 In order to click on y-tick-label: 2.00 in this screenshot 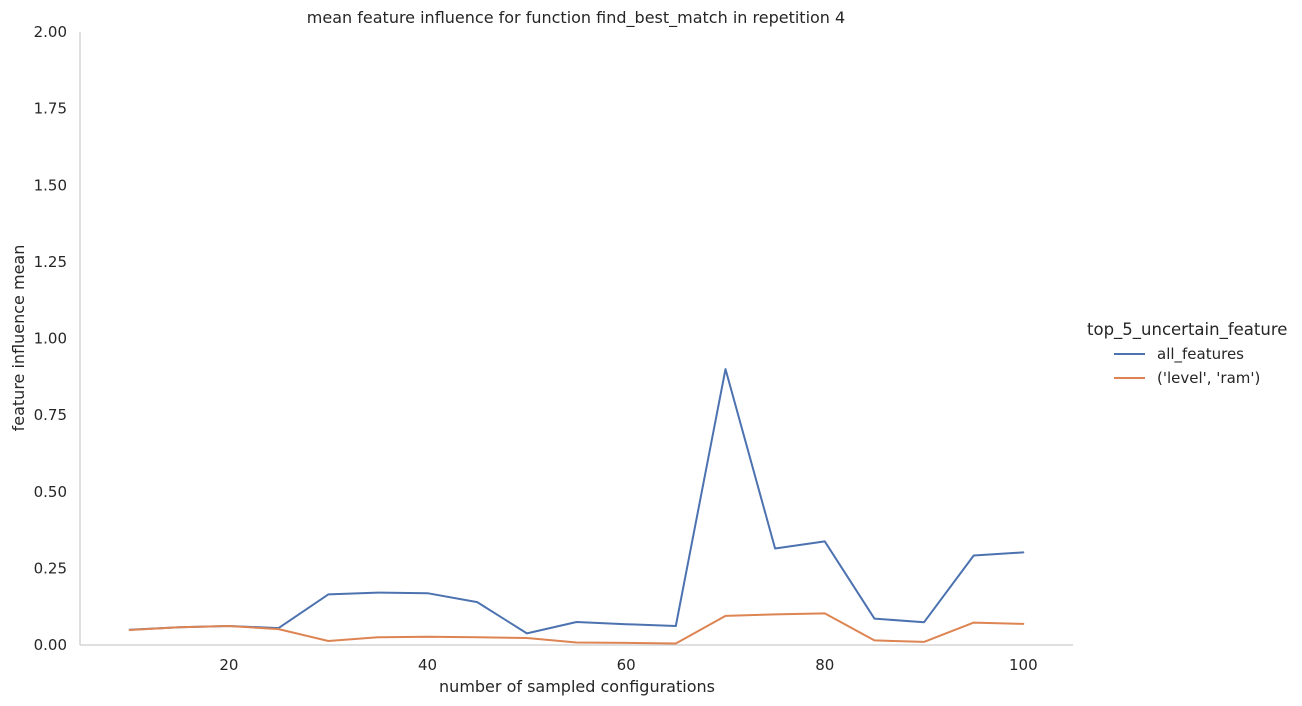, I will do `click(50, 32)`.